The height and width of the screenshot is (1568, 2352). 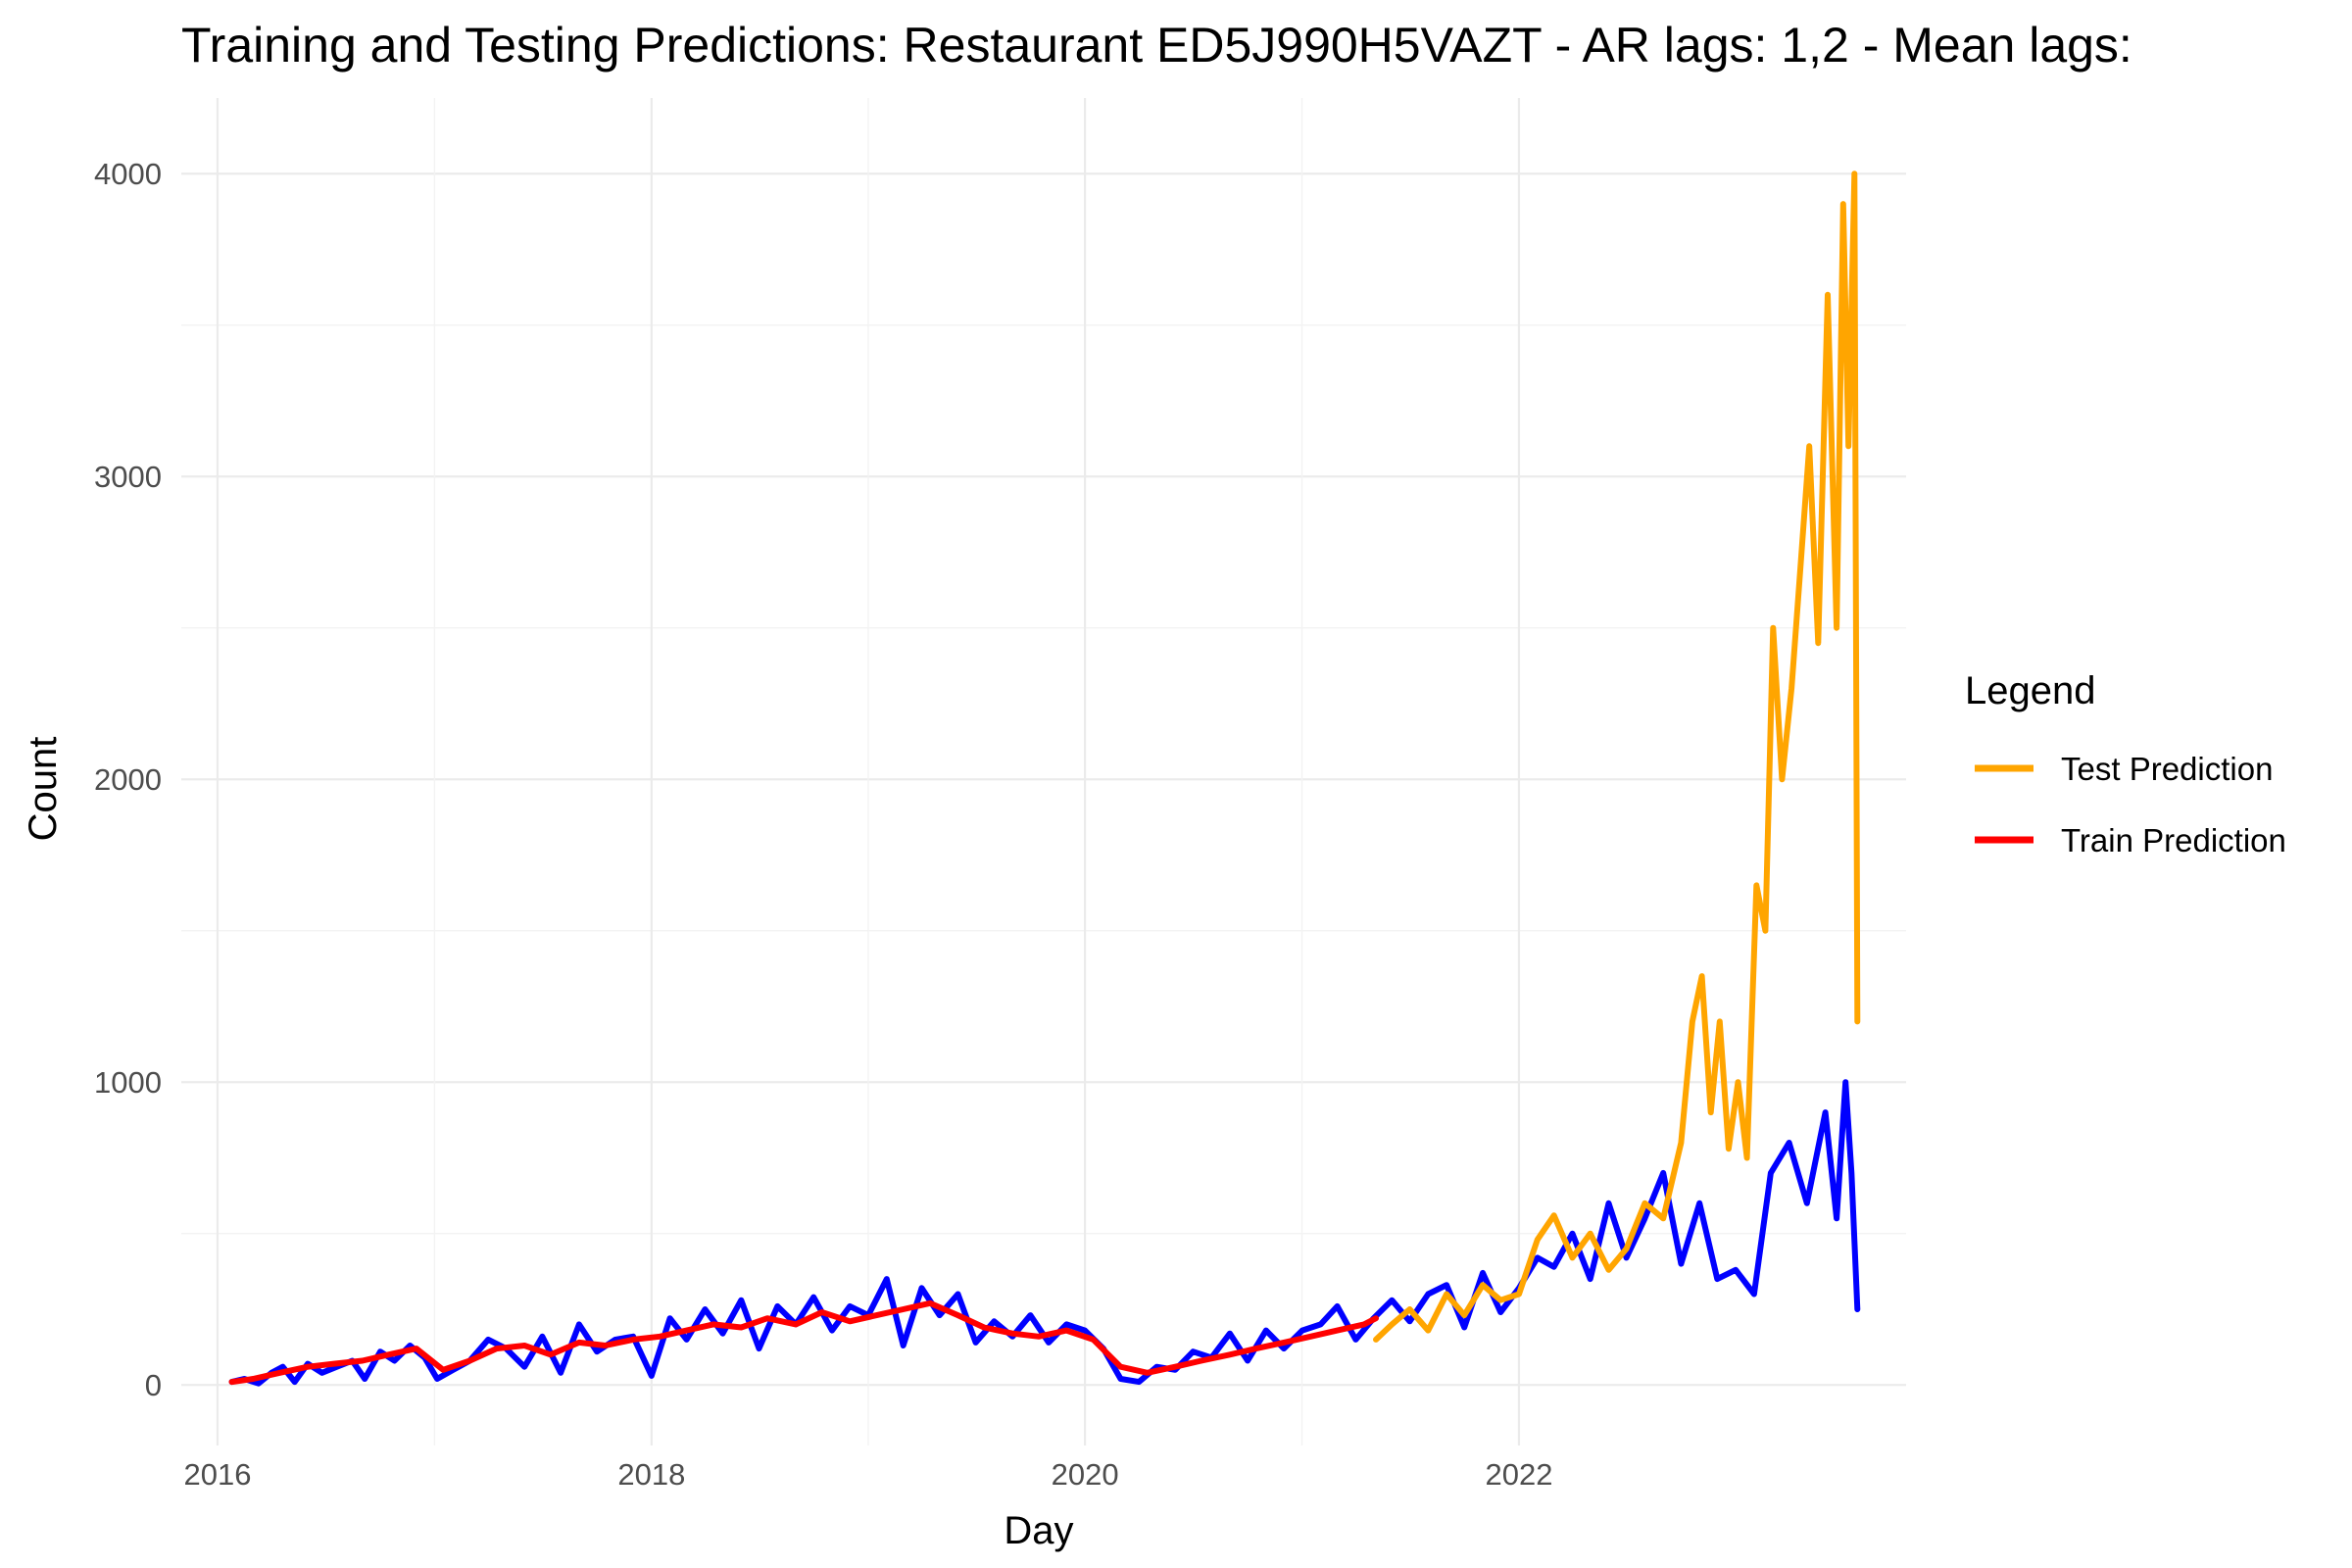 I want to click on legend: Legend Test Prediction Train Prediction, so click(x=2125, y=763).